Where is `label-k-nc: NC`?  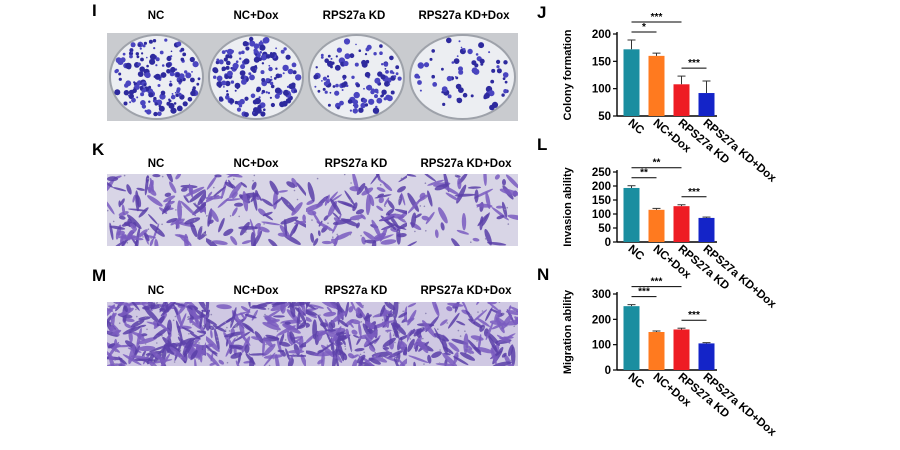 label-k-nc: NC is located at coordinates (156, 164).